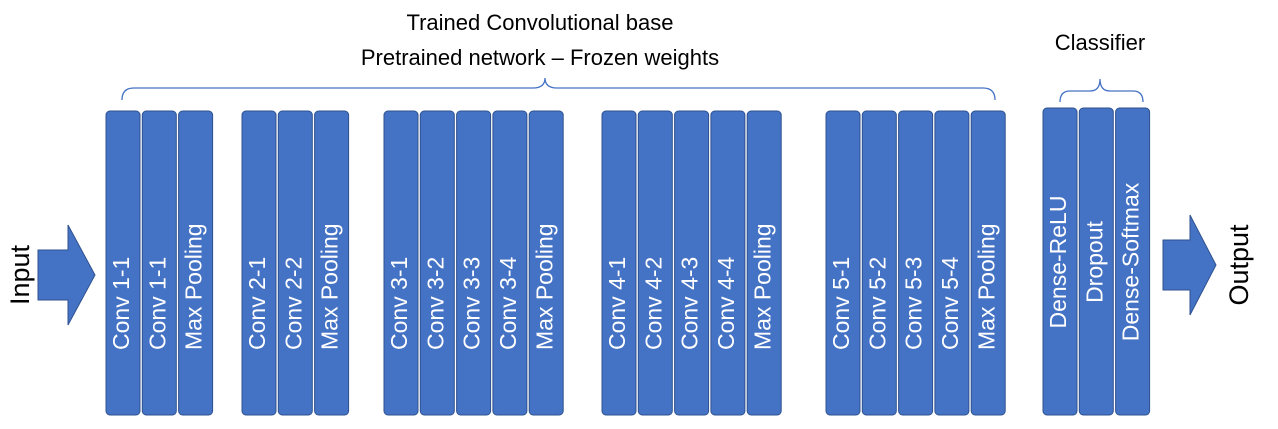  I want to click on layer-label: Dense-Softmax, so click(1131, 261).